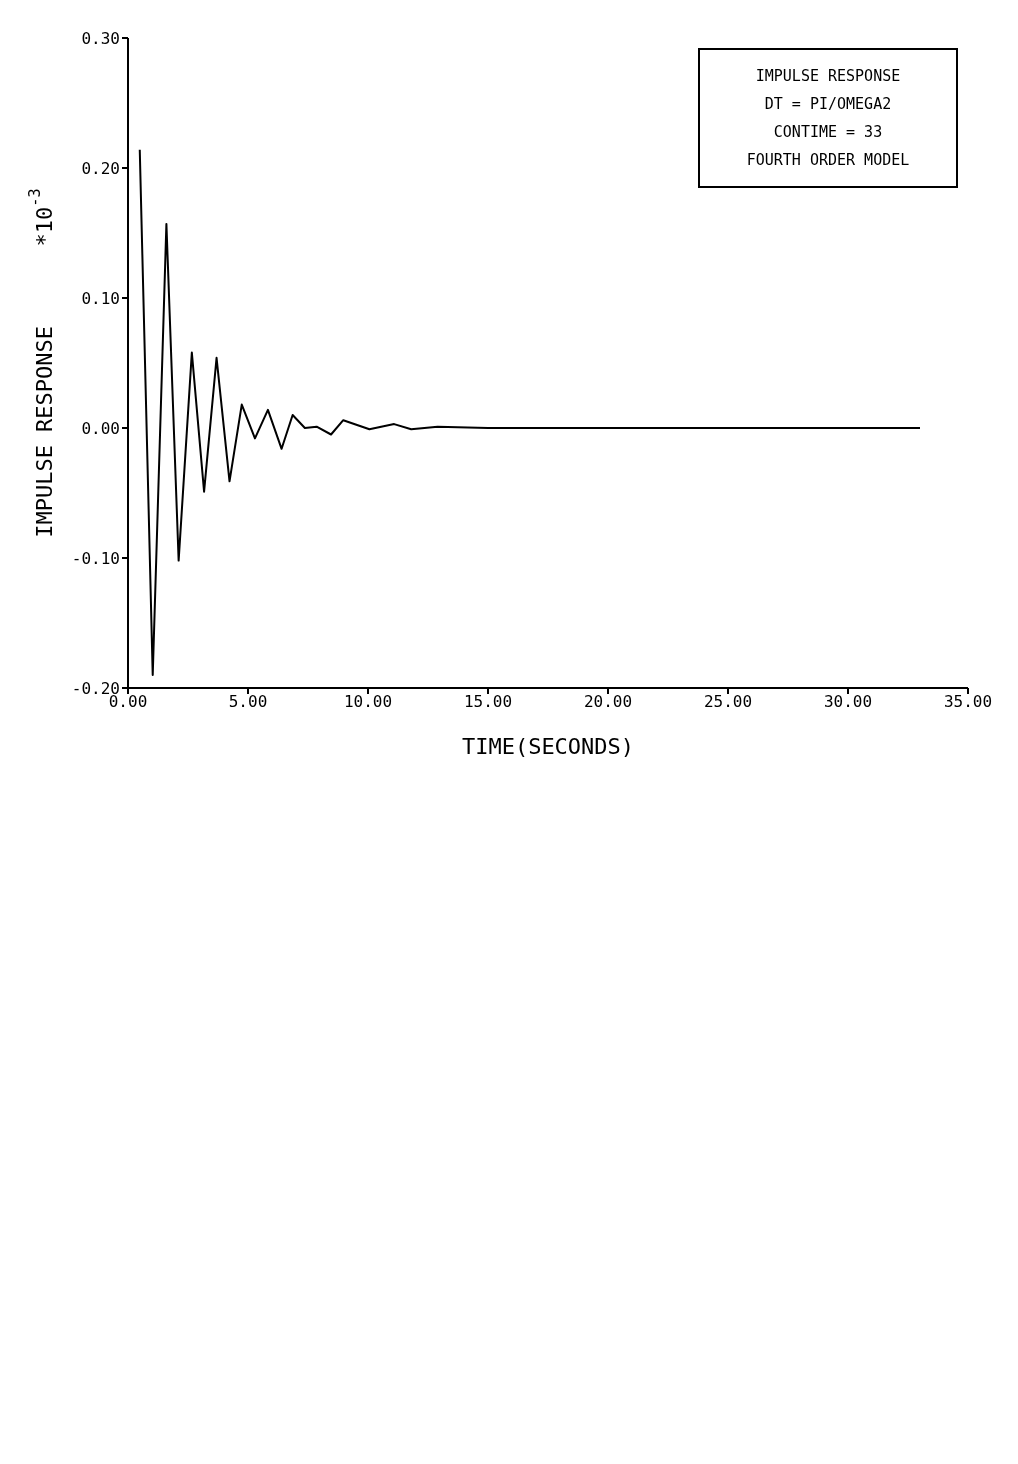  Describe the element at coordinates (488, 702) in the screenshot. I see `x-tick-label: 15.00` at that location.